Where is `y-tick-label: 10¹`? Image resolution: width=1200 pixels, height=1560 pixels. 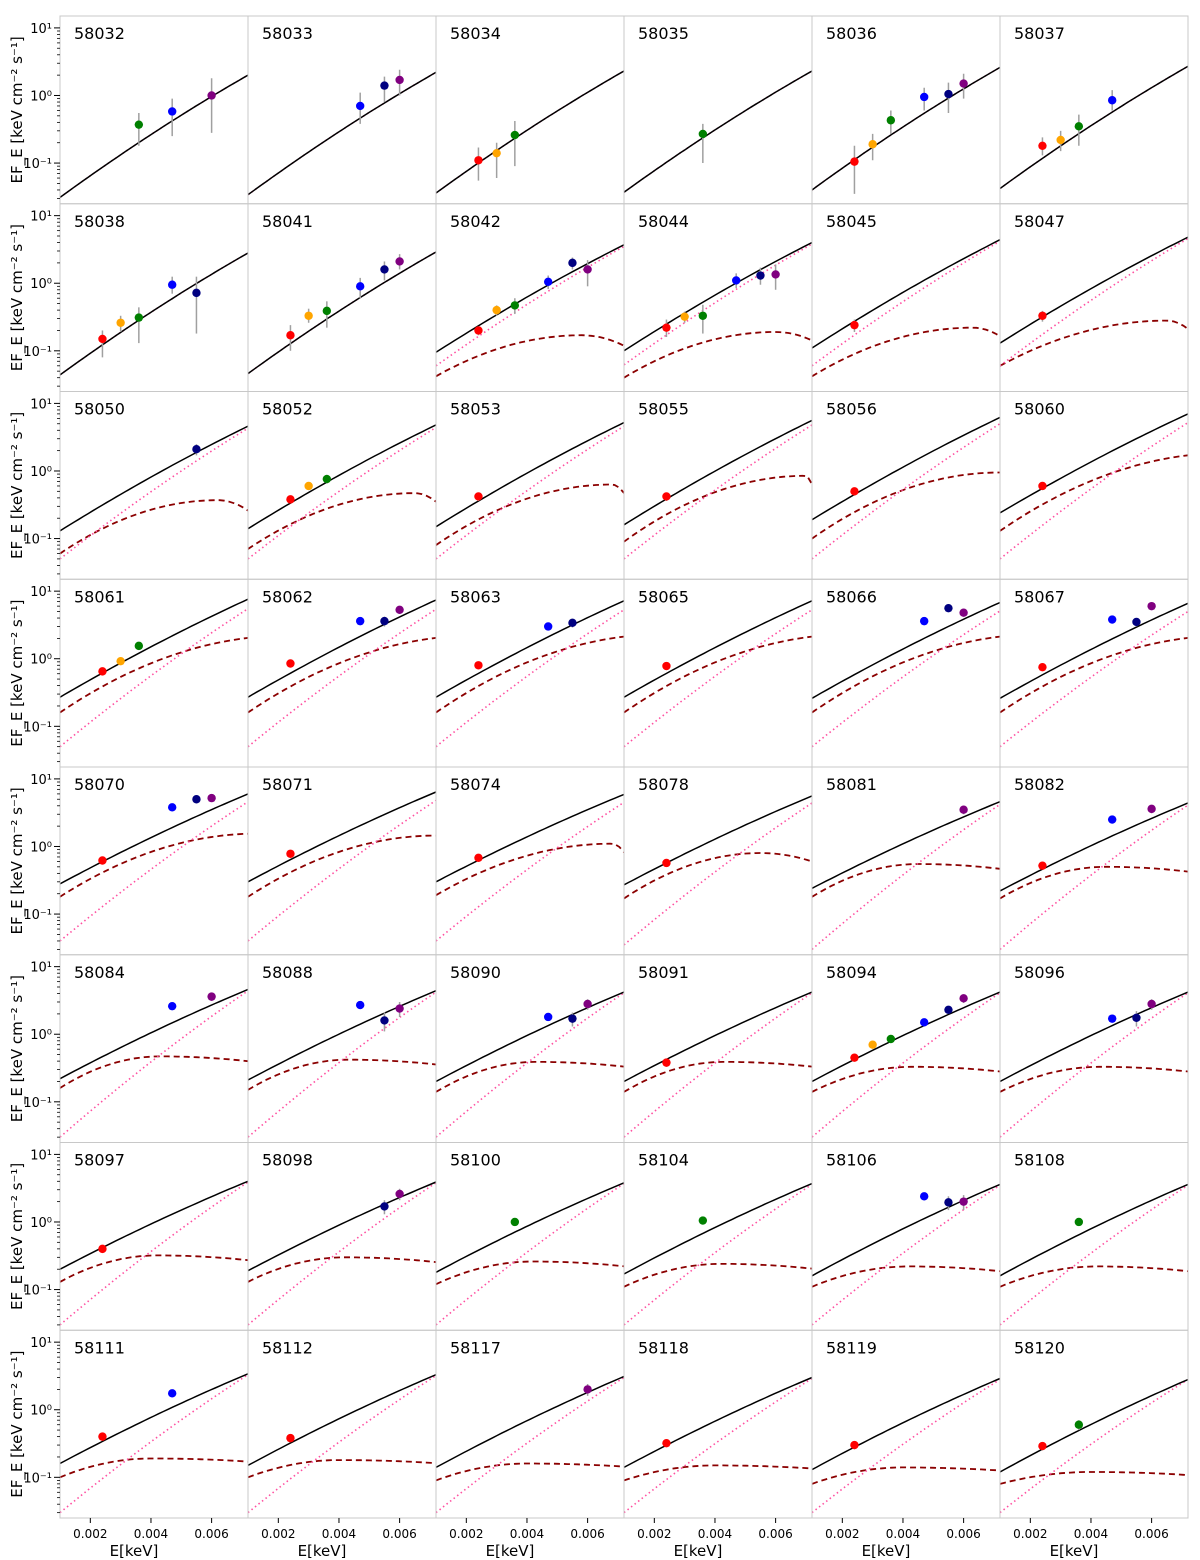
y-tick-label: 10¹ is located at coordinates (41, 780).